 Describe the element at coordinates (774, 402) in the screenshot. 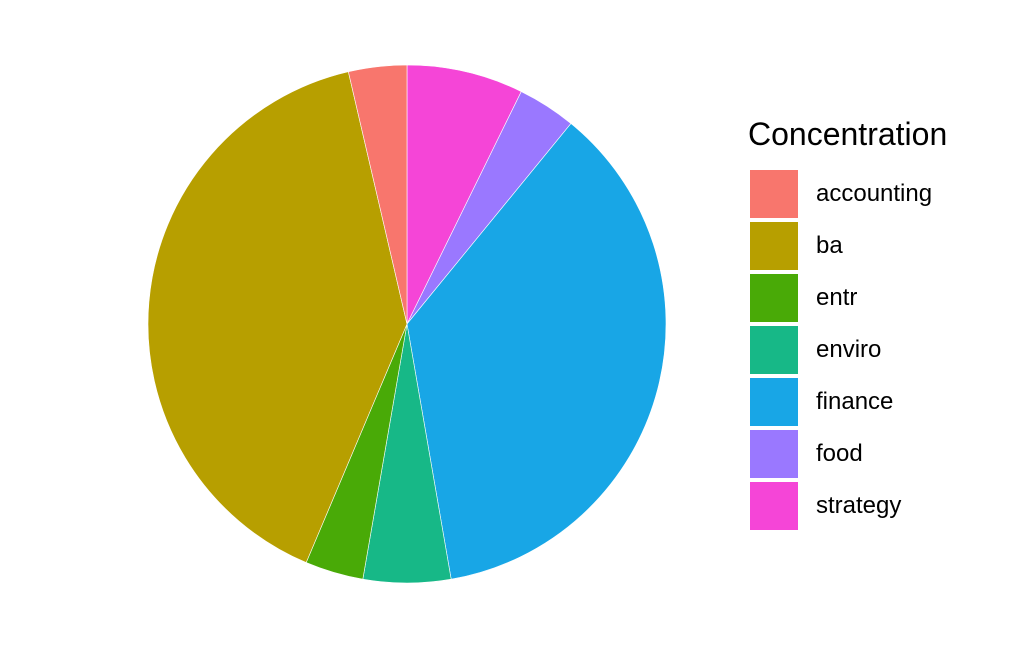

I see `legend-key-finance` at that location.